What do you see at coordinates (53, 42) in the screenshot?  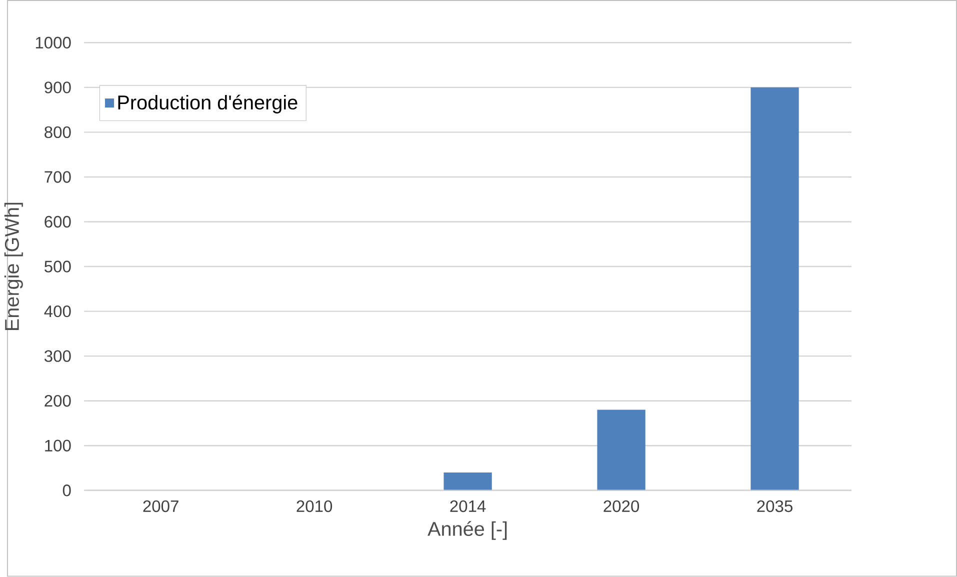 I see `y-tick-label: 1000` at bounding box center [53, 42].